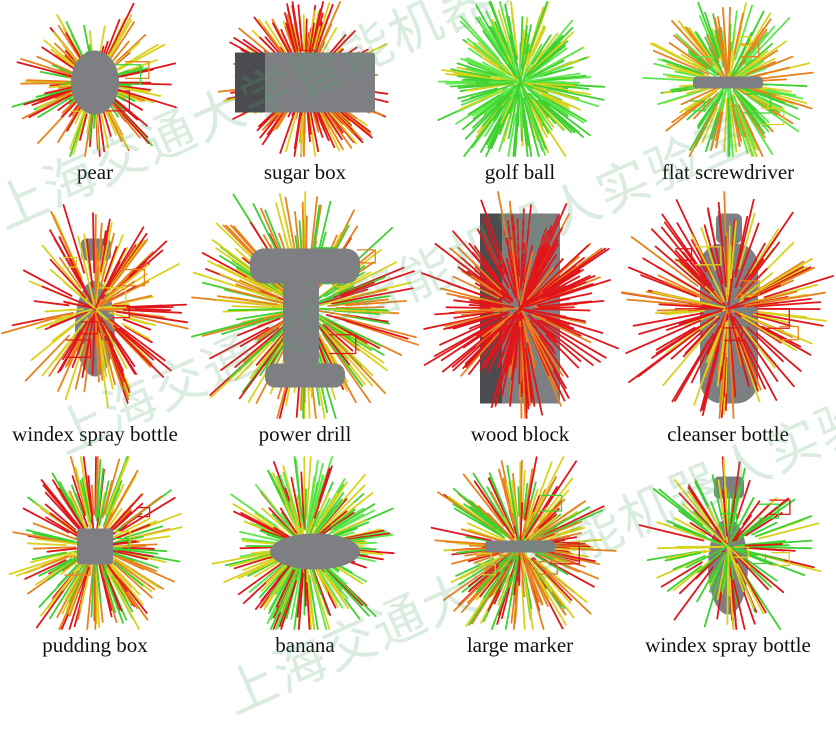  What do you see at coordinates (520, 561) in the screenshot?
I see `panel-large-marker: large marker` at bounding box center [520, 561].